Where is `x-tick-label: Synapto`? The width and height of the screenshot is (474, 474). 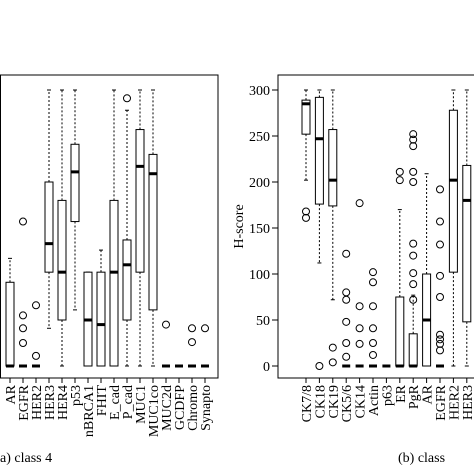
x-tick-label: Synapto is located at coordinates (206, 408).